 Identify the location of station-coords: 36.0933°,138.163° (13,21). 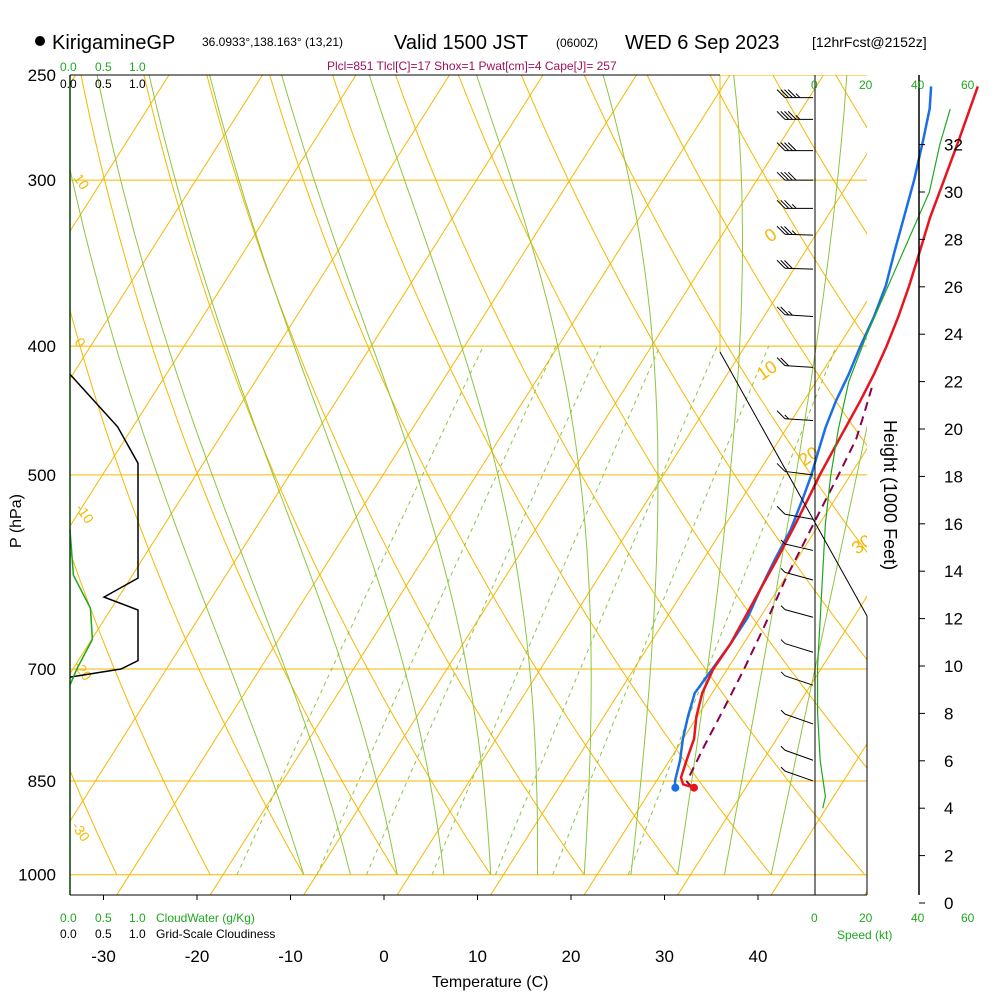
(272, 42).